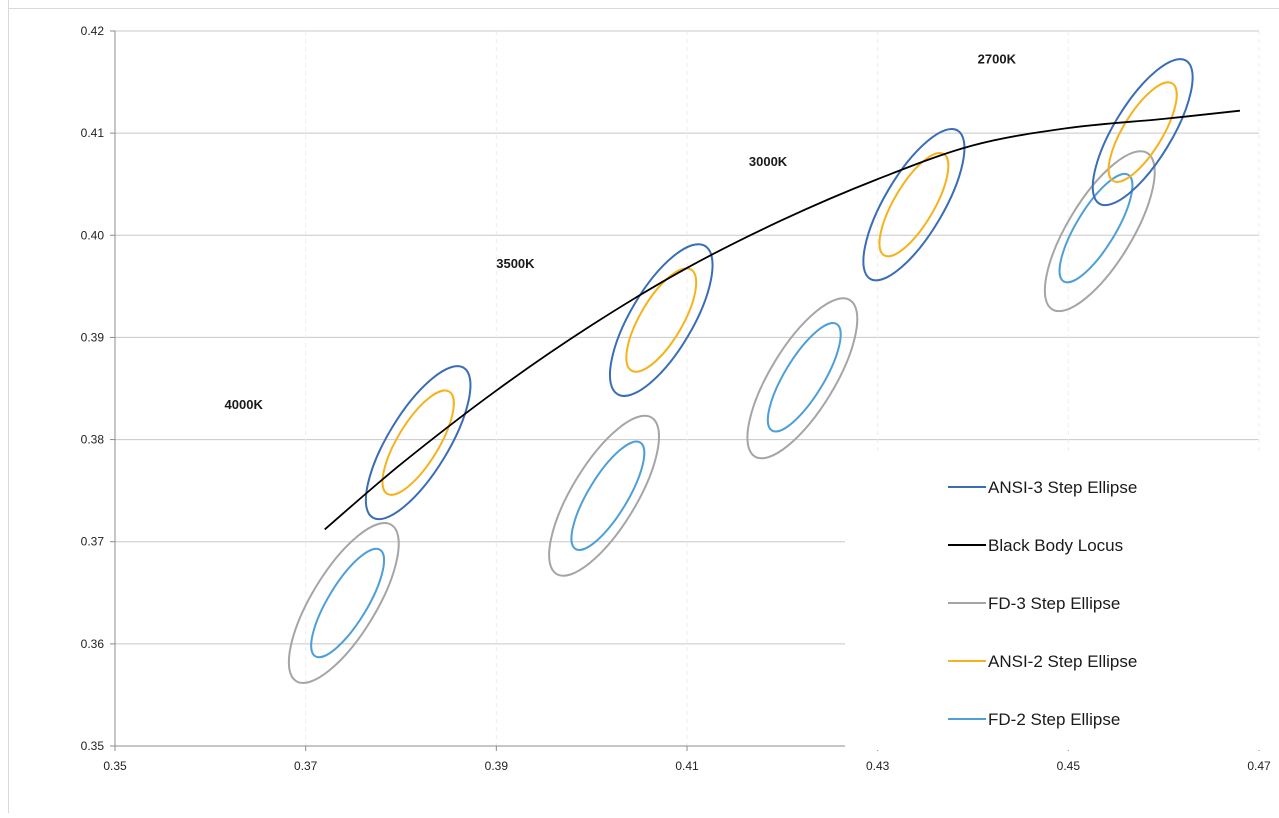 This screenshot has width=1279, height=818. I want to click on y-tick-label: 0.41, so click(93, 133).